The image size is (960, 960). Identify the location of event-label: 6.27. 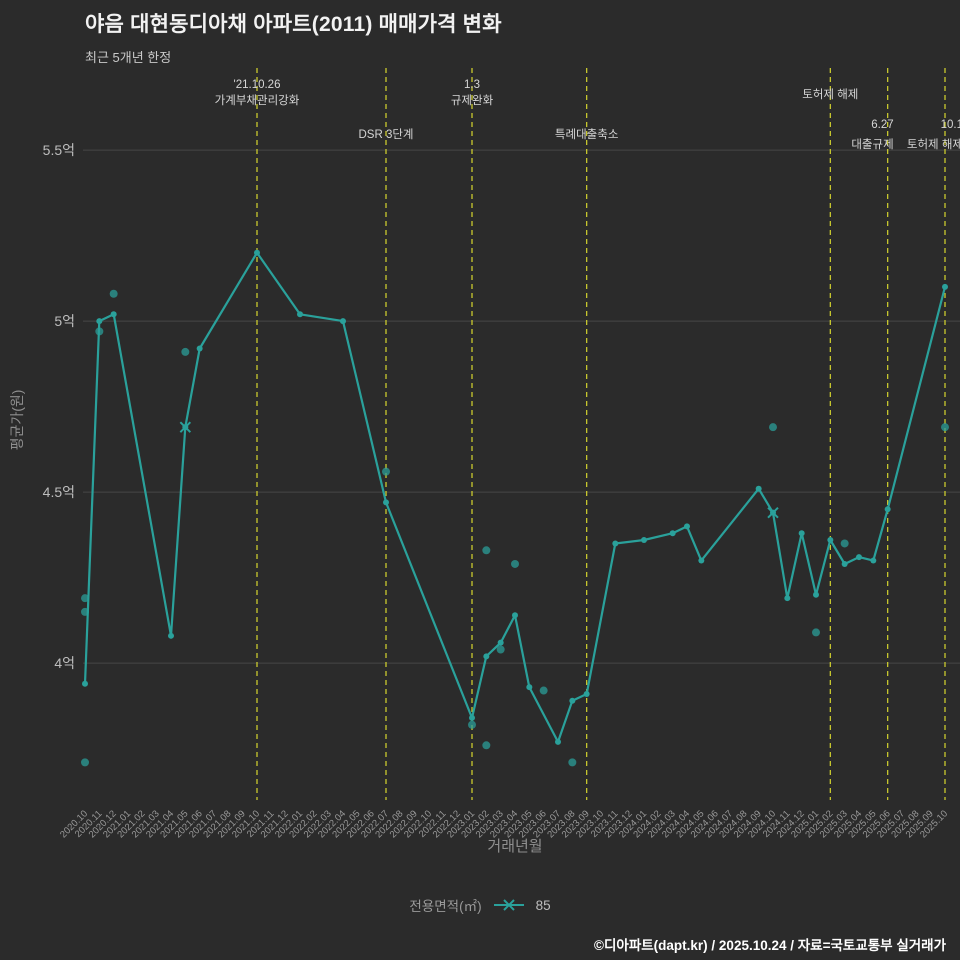
(882, 125).